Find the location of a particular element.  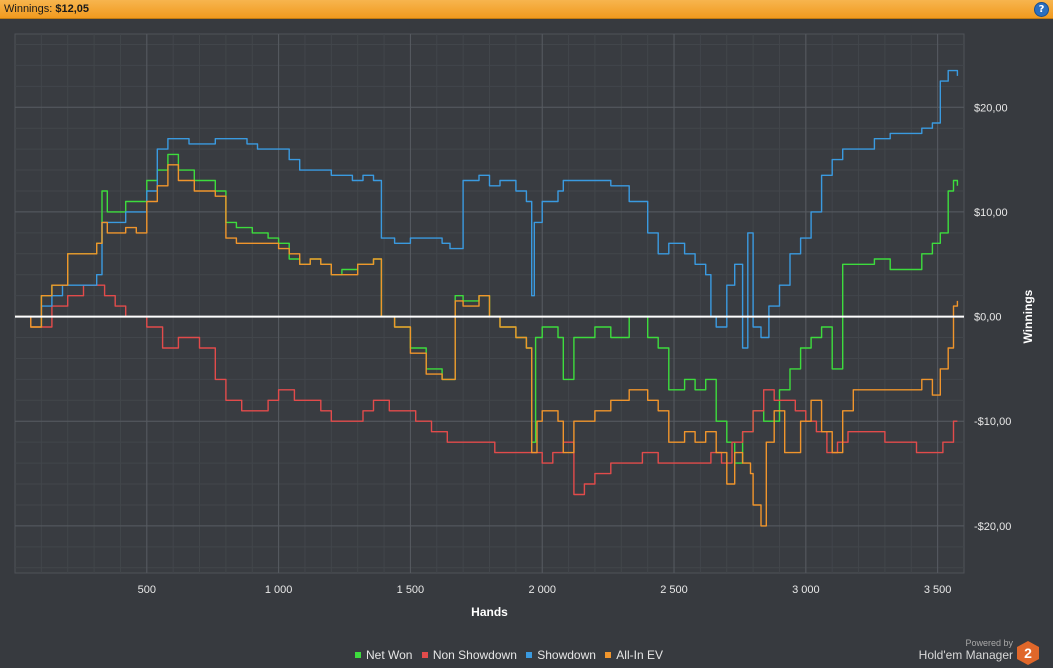

winnings-summary: Winnings: $12,05 is located at coordinates (46, 9).